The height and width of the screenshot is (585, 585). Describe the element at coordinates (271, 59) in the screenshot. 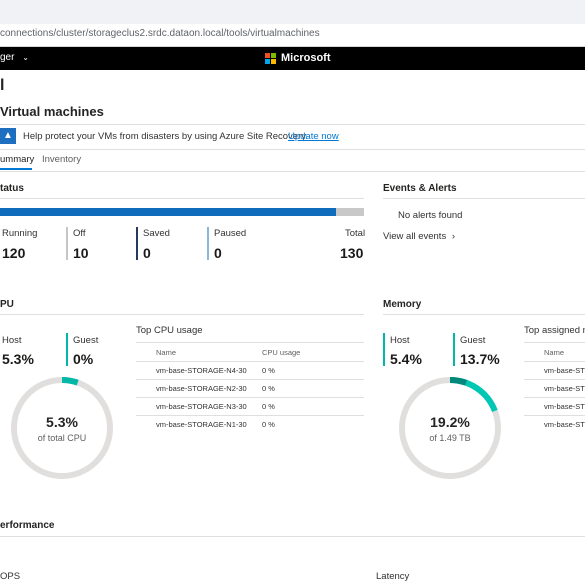

I see `microsoft-logo-icon` at that location.